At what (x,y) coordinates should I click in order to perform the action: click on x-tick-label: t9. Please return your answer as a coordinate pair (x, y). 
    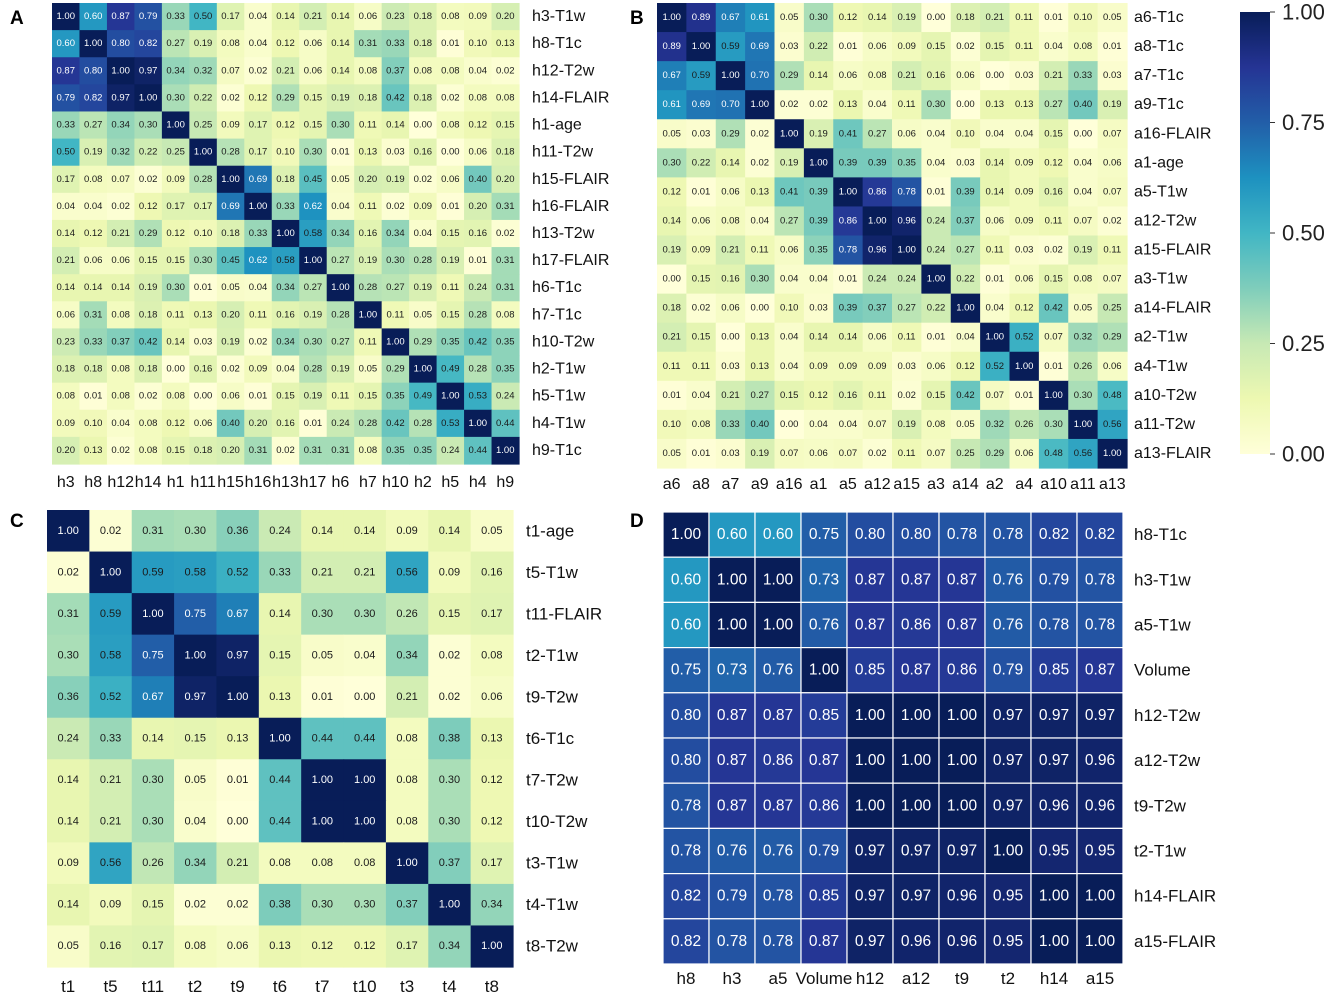
    Looking at the image, I should click on (962, 978).